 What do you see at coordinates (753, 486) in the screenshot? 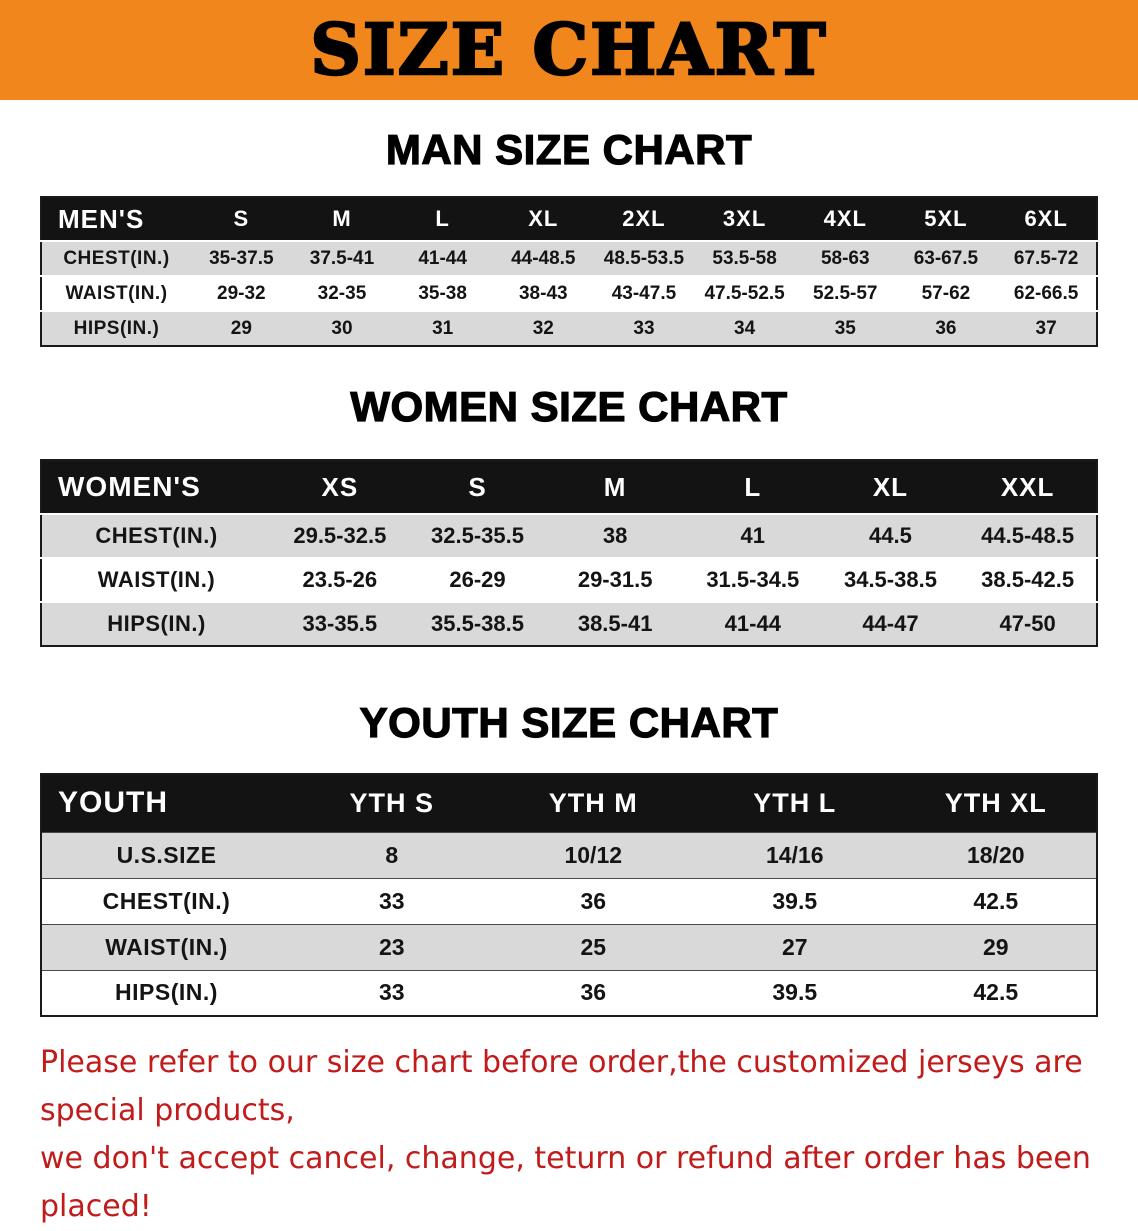
I see `women-size-column-header: L` at bounding box center [753, 486].